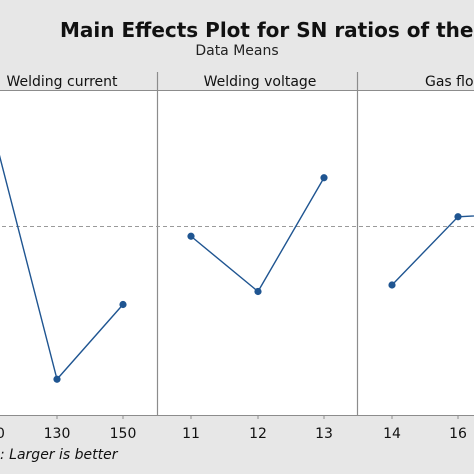 This screenshot has width=474, height=474. Describe the element at coordinates (258, 434) in the screenshot. I see `x-tick-label-panel-1-1: 12` at that location.